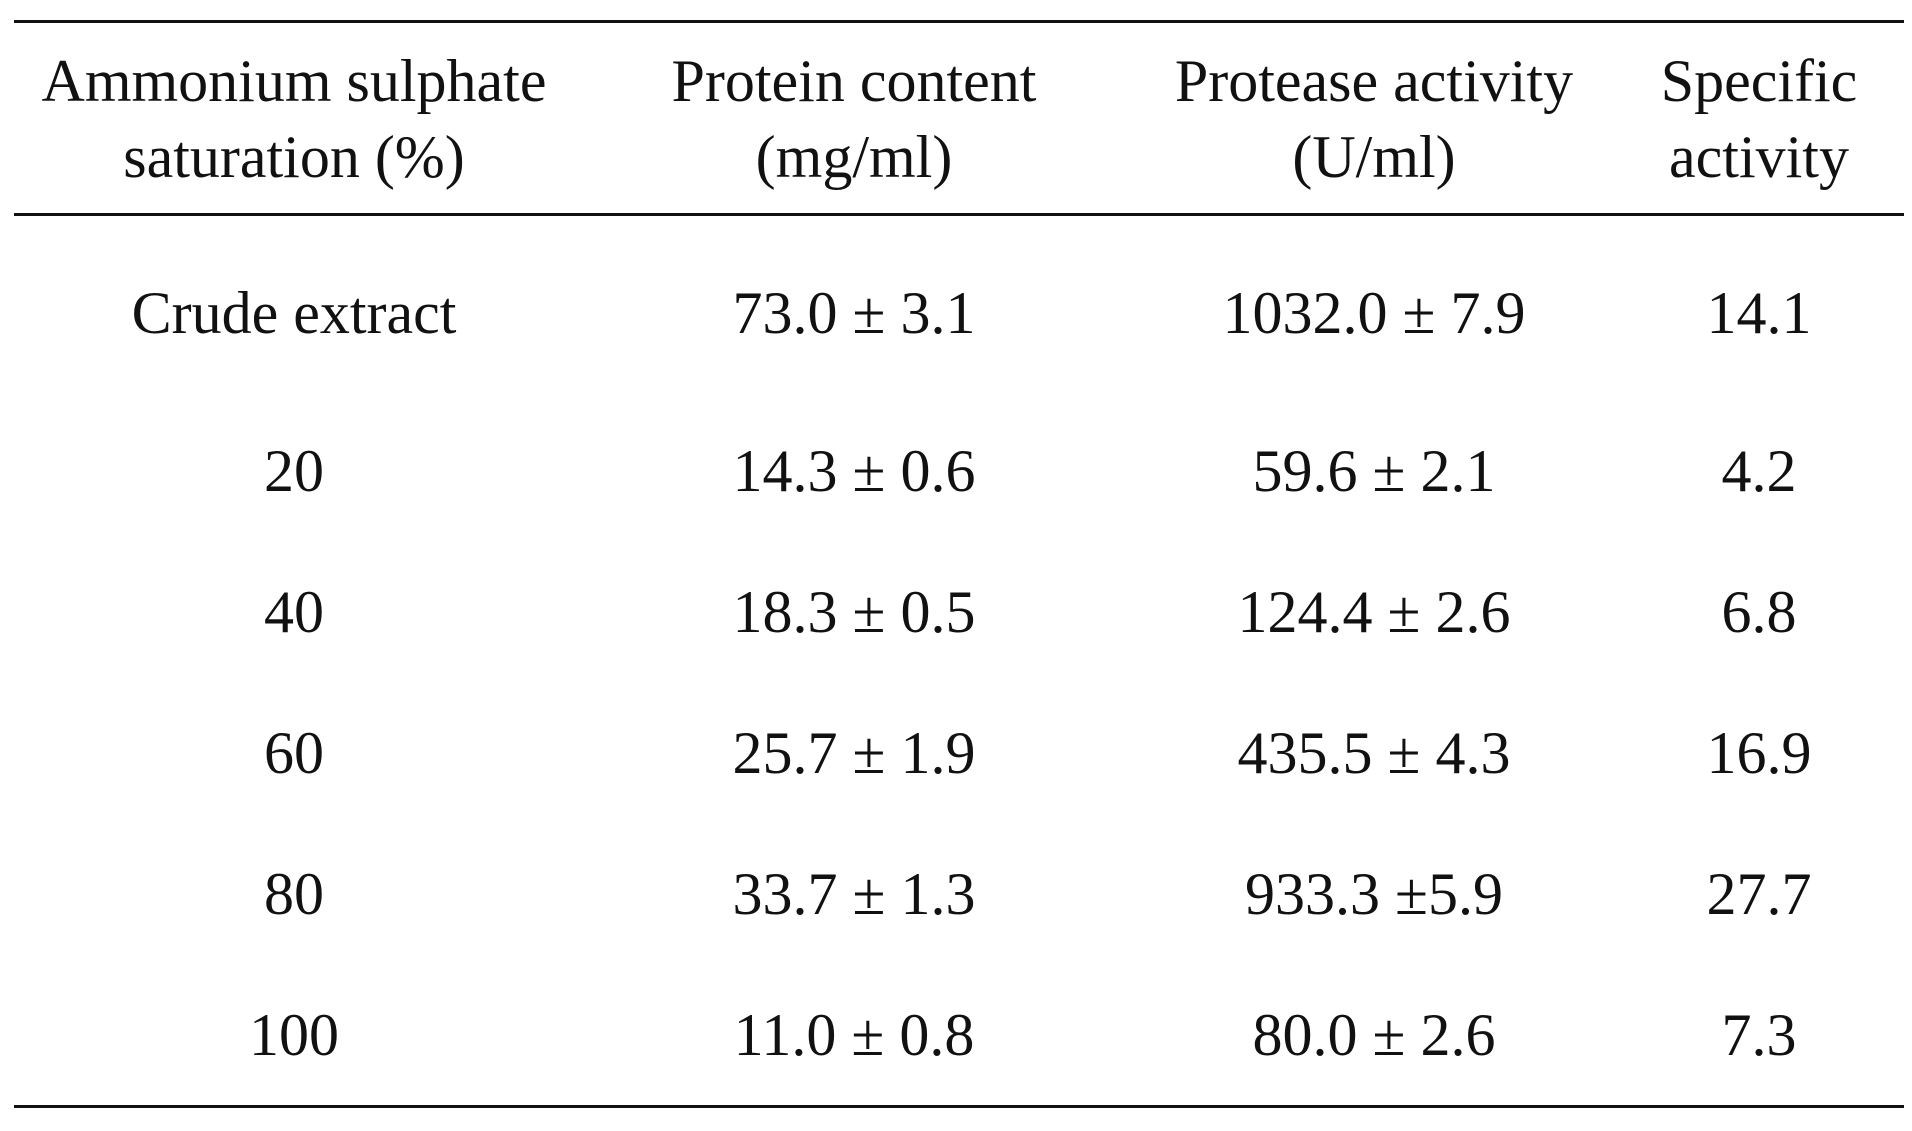 This screenshot has height=1131, width=1912. I want to click on header-protease-activity: Protease activity (U/ml), so click(1374, 118).